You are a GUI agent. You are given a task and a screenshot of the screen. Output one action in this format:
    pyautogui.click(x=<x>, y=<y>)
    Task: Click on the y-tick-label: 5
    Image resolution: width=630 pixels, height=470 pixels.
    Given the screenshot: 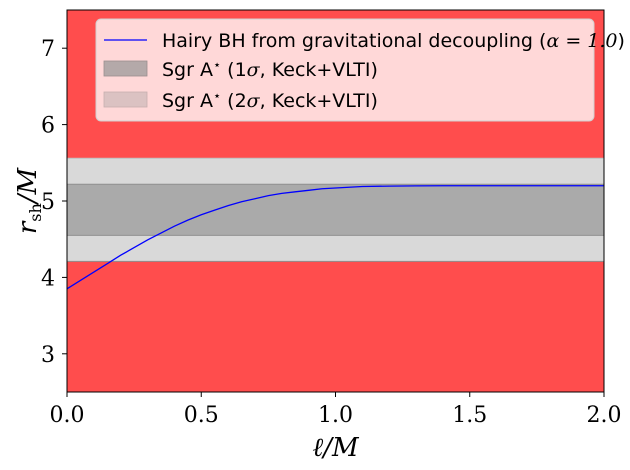 What is the action you would take?
    pyautogui.click(x=48, y=202)
    